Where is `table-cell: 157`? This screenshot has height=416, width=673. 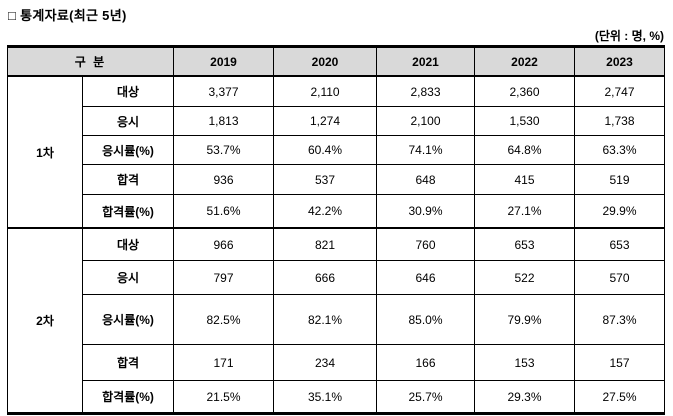
table-cell: 157 is located at coordinates (620, 362).